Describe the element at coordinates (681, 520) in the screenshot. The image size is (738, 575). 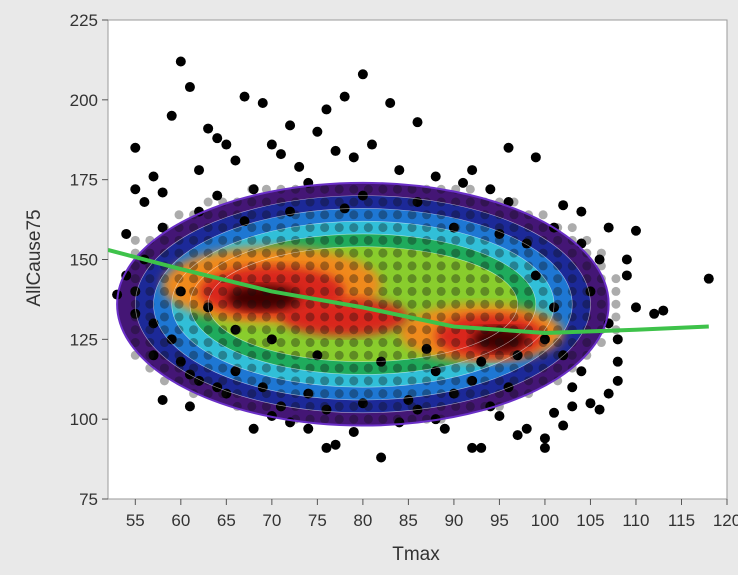
I see `x-tick-label: 115` at that location.